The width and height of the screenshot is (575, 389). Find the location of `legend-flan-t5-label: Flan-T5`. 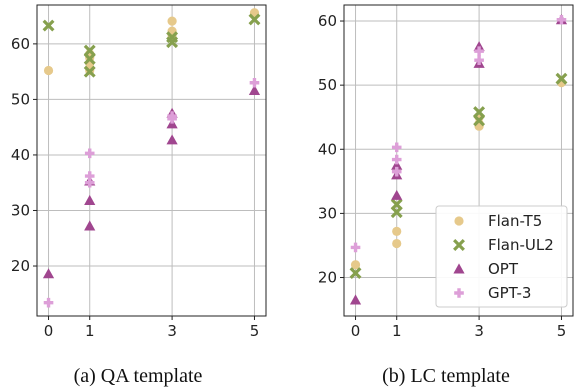

legend-flan-t5-label: Flan-T5 is located at coordinates (515, 221).